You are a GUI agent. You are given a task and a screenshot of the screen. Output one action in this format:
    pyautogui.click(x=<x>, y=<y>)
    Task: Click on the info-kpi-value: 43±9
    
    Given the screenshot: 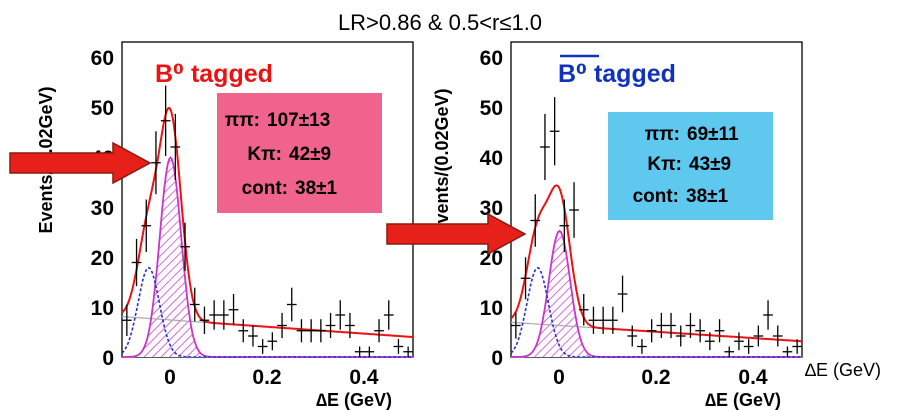 What is the action you would take?
    pyautogui.click(x=710, y=164)
    